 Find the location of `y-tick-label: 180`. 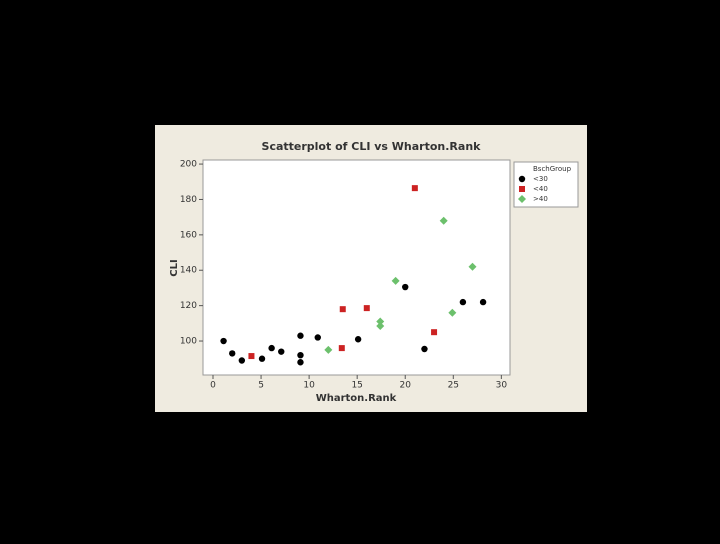

y-tick-label: 180 is located at coordinates (188, 200).